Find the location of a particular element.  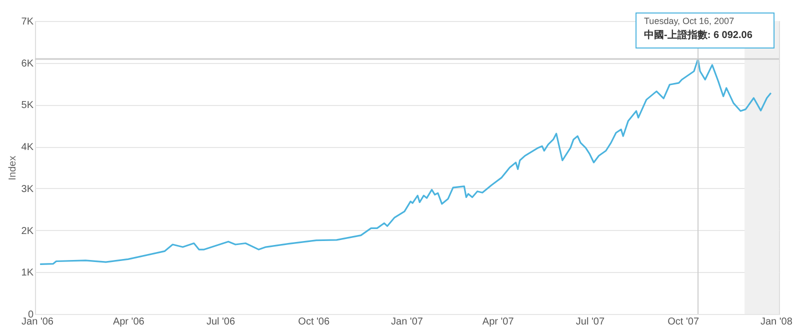

y-tick-label: 2K is located at coordinates (27, 231).